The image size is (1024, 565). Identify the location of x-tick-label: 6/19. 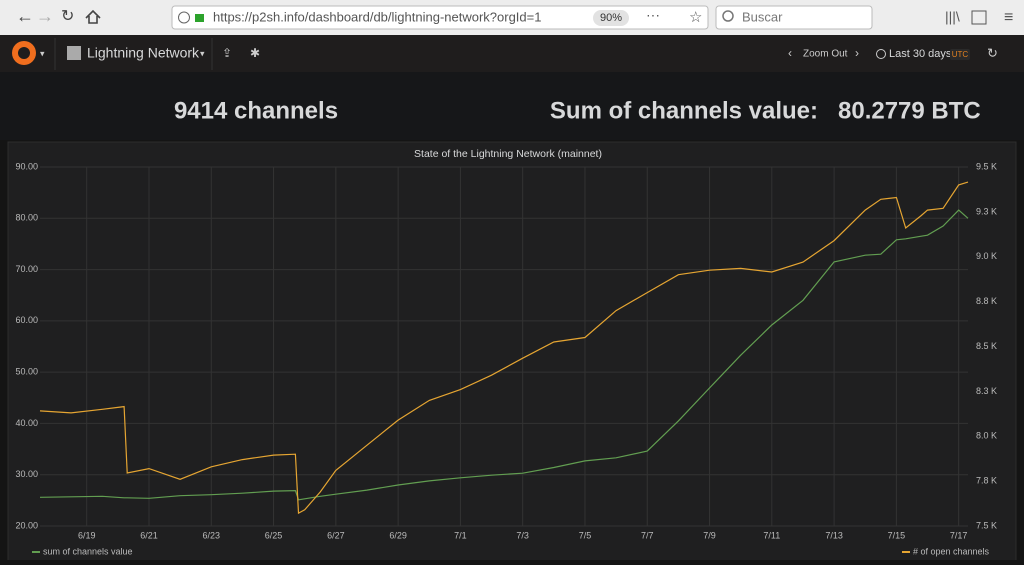
(87, 535).